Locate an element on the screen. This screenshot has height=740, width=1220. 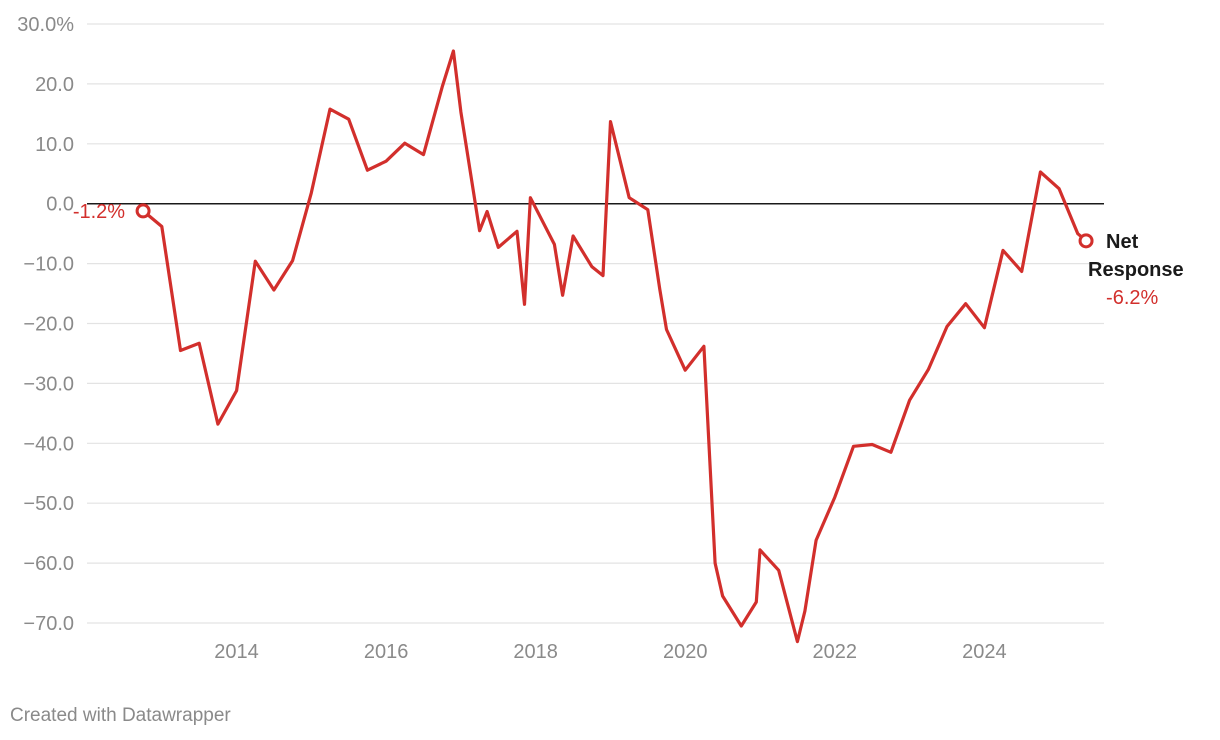
footer-credit: Created with Datawrapper is located at coordinates (120, 715).